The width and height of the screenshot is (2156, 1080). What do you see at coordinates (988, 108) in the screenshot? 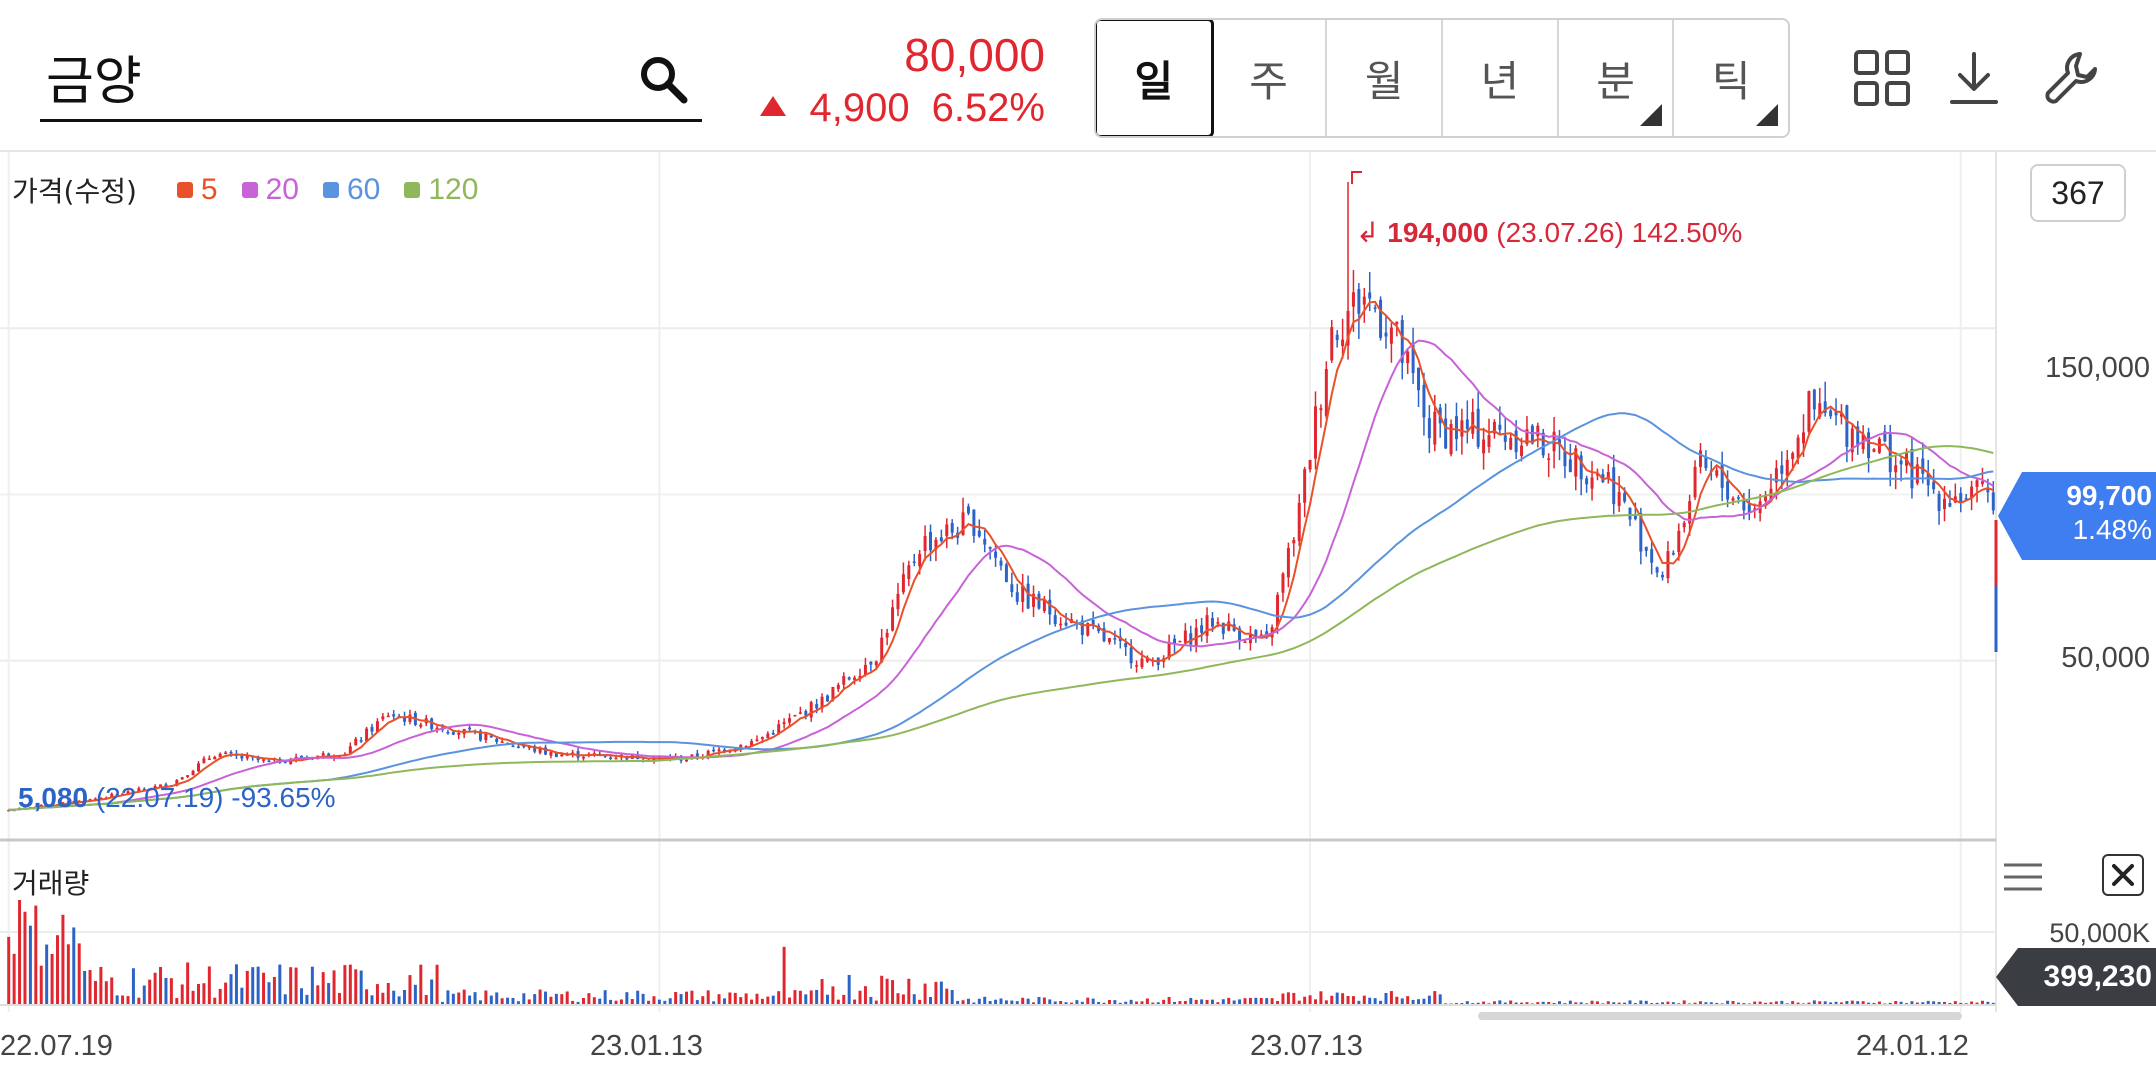
I see `change-rate: 6.52%` at bounding box center [988, 108].